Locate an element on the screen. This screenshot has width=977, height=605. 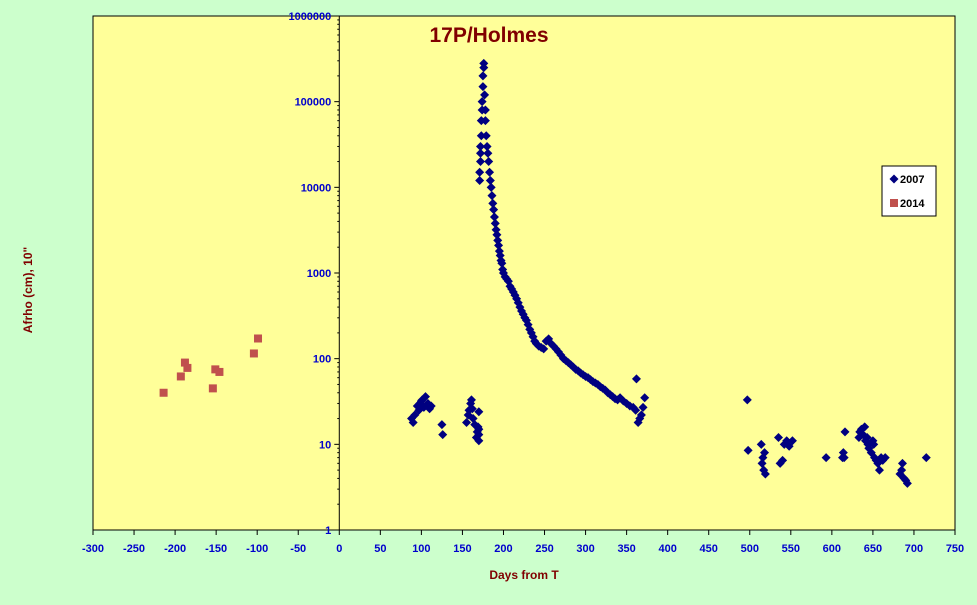
y-tick-label: 1000 is located at coordinates (319, 274).